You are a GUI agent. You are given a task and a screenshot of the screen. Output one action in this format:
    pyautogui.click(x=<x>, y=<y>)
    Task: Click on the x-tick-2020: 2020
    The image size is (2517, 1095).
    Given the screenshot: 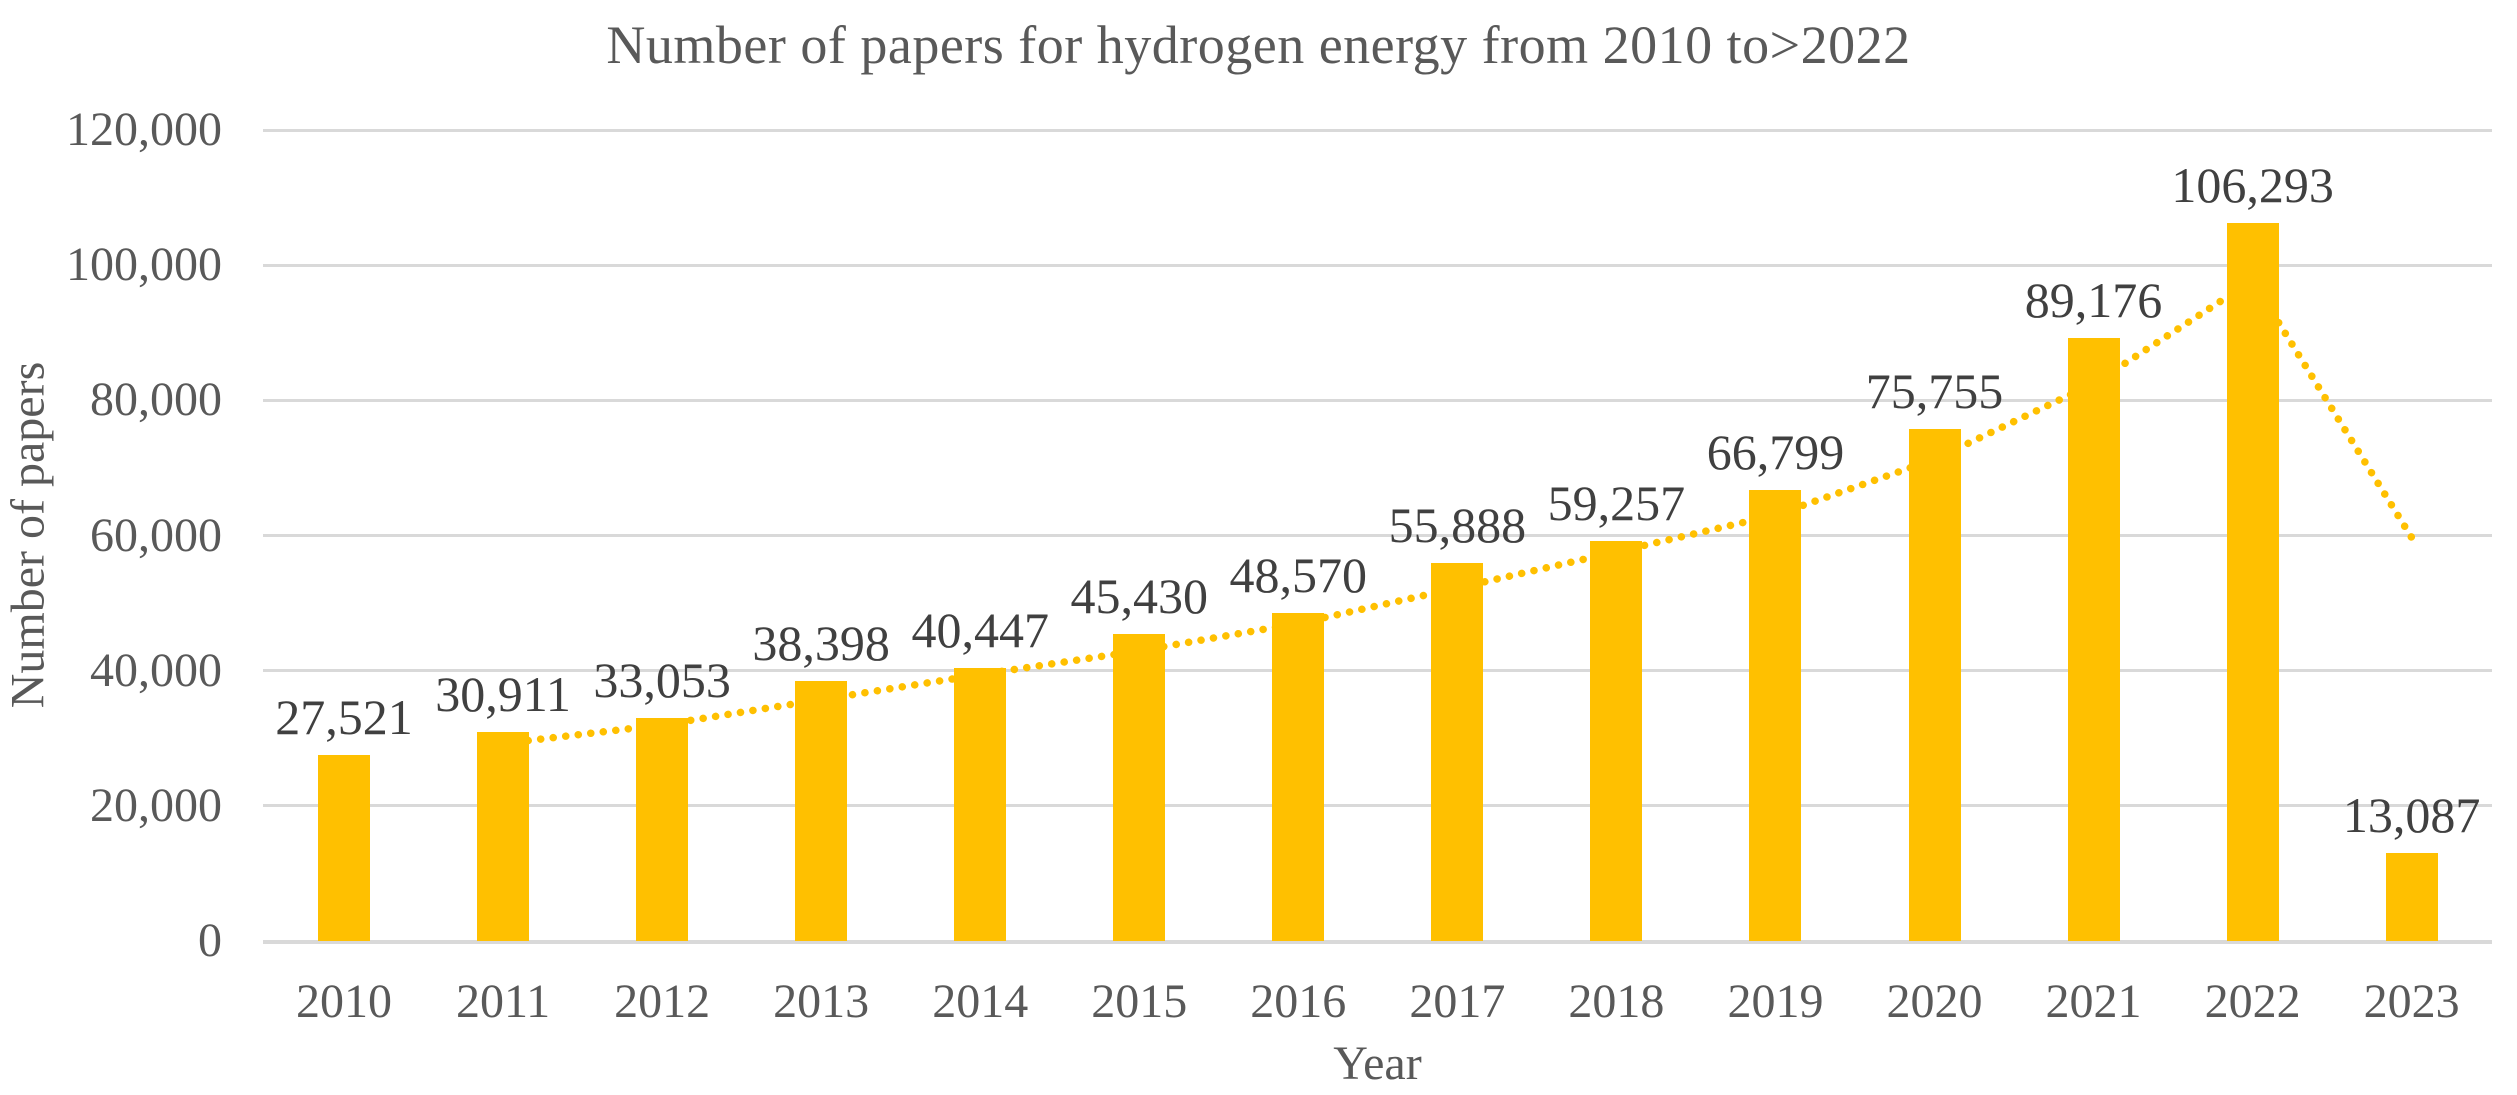 What is the action you would take?
    pyautogui.click(x=1934, y=1001)
    